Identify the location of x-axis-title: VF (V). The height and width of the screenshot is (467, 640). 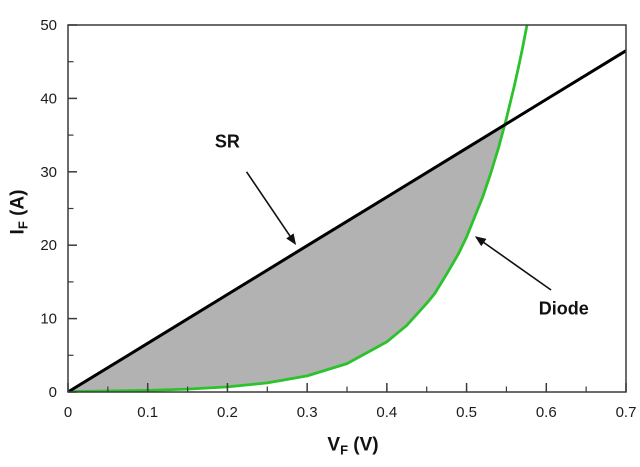
(352, 446).